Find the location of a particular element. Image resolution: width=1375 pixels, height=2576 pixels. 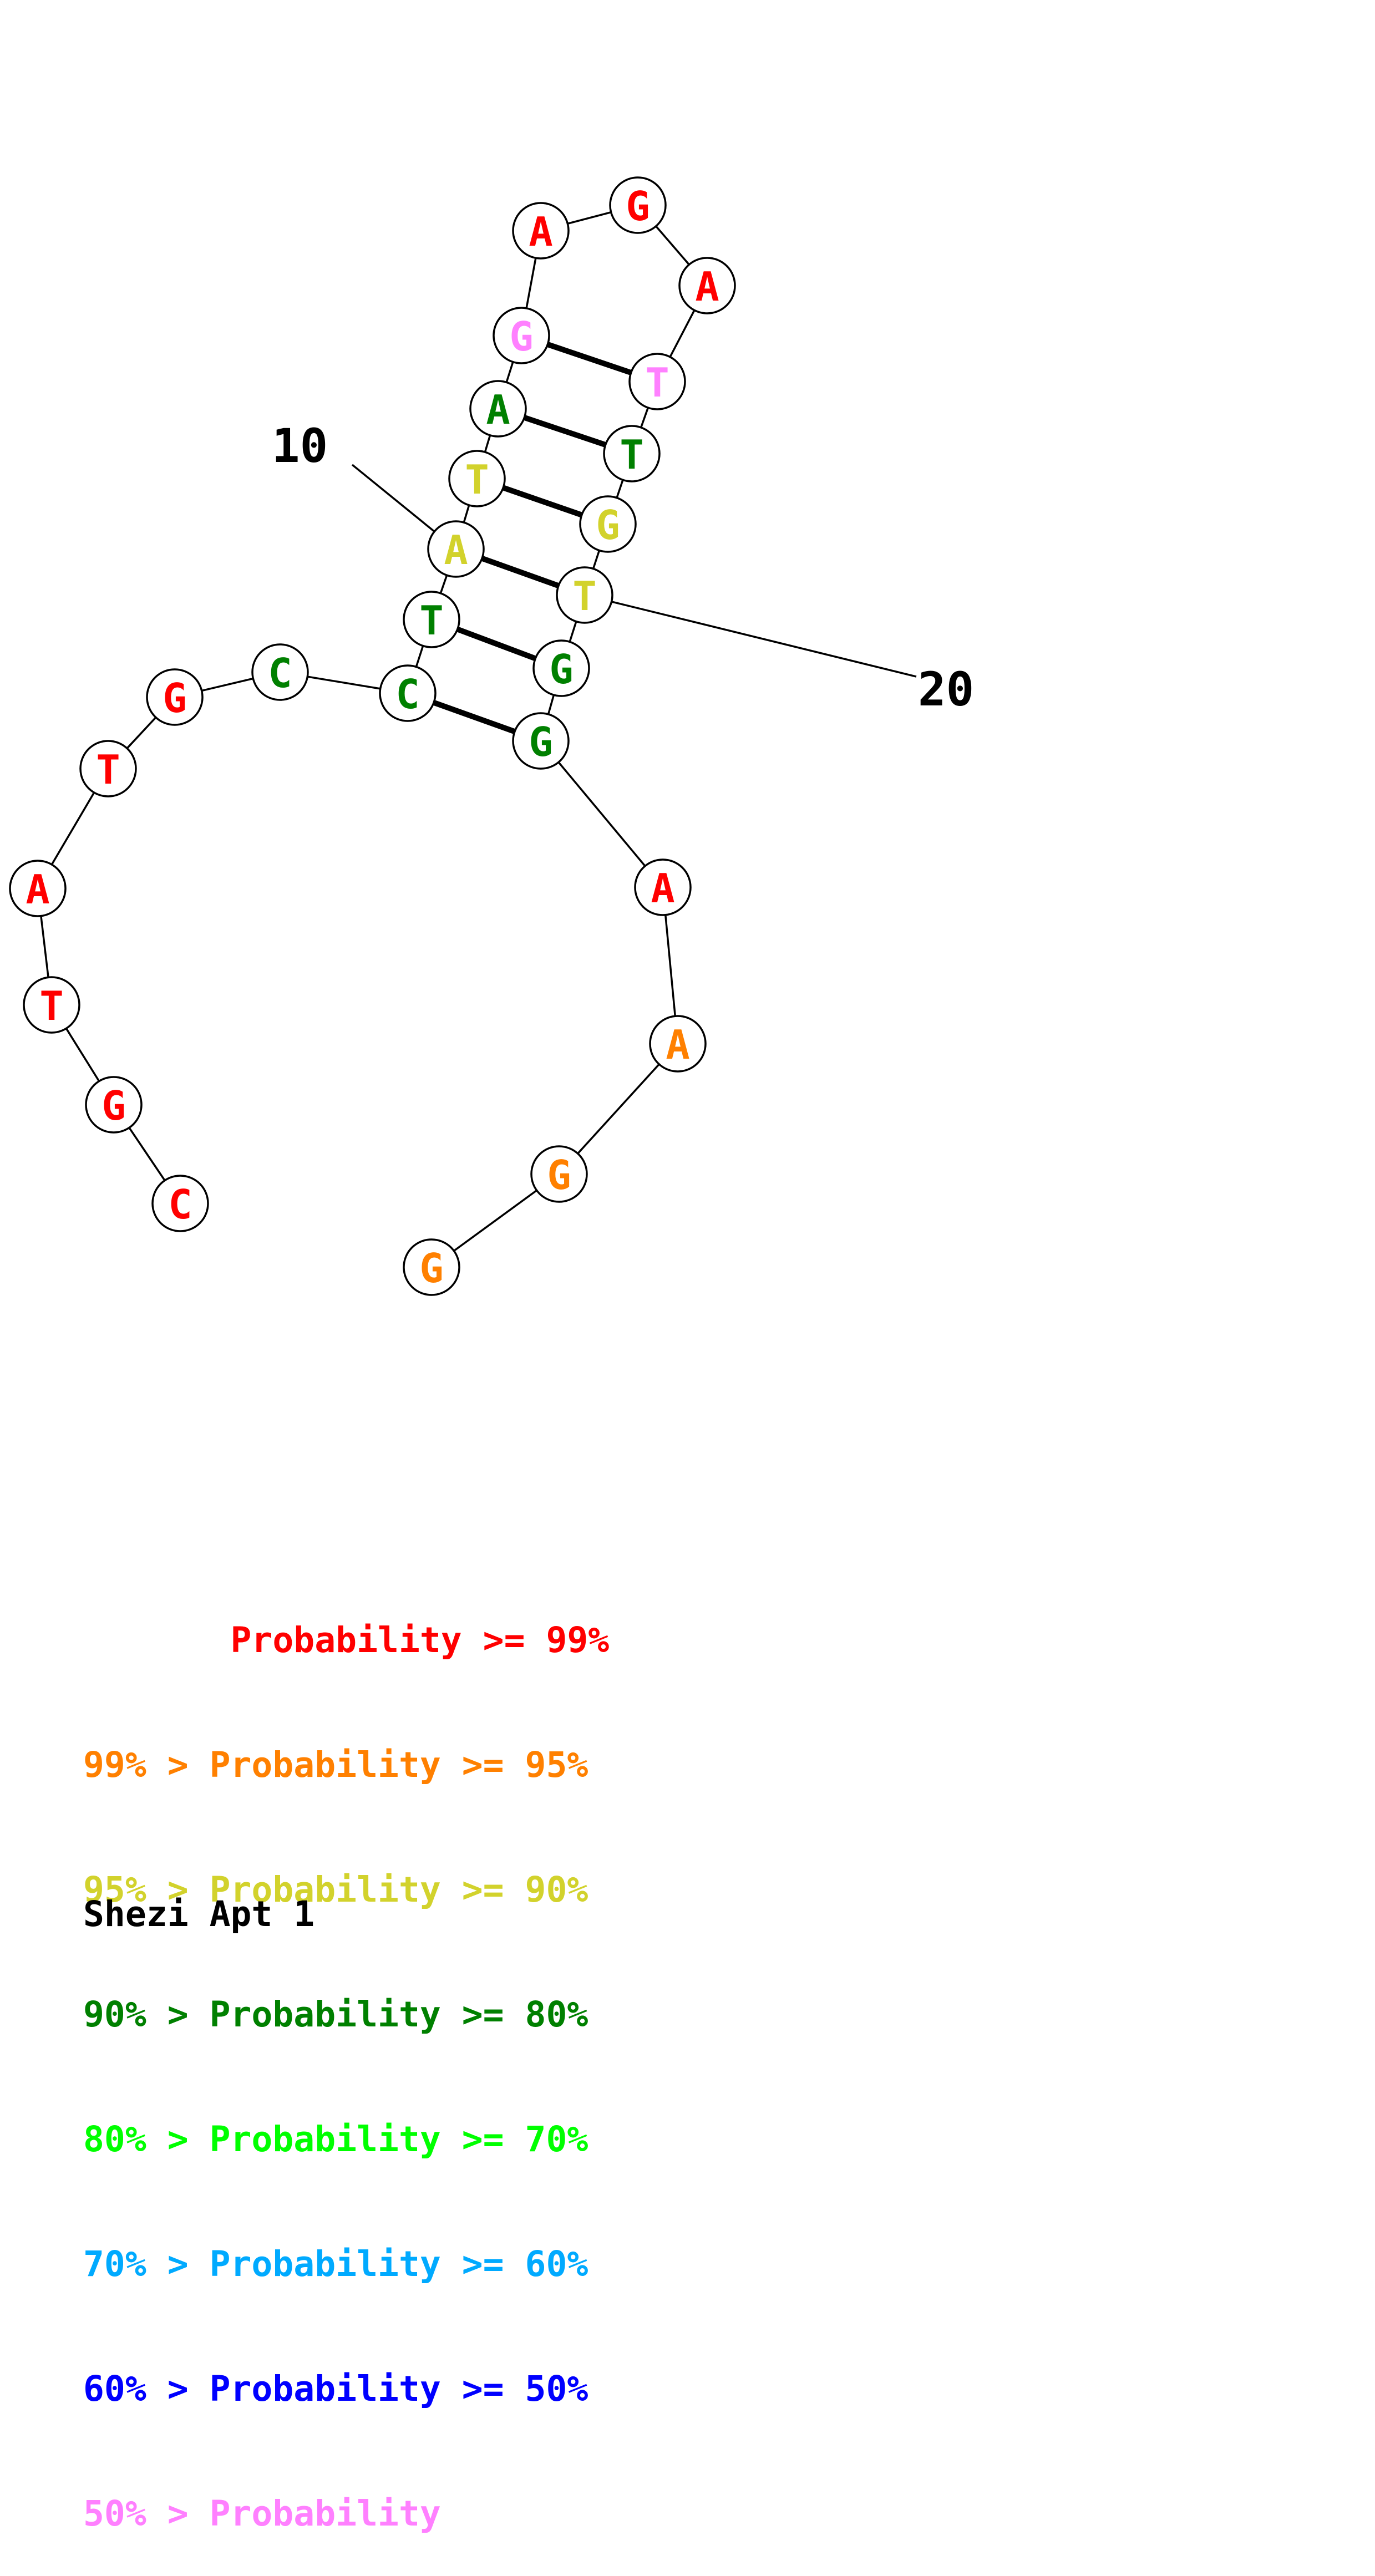

nucleotide-23: A is located at coordinates (663, 887).